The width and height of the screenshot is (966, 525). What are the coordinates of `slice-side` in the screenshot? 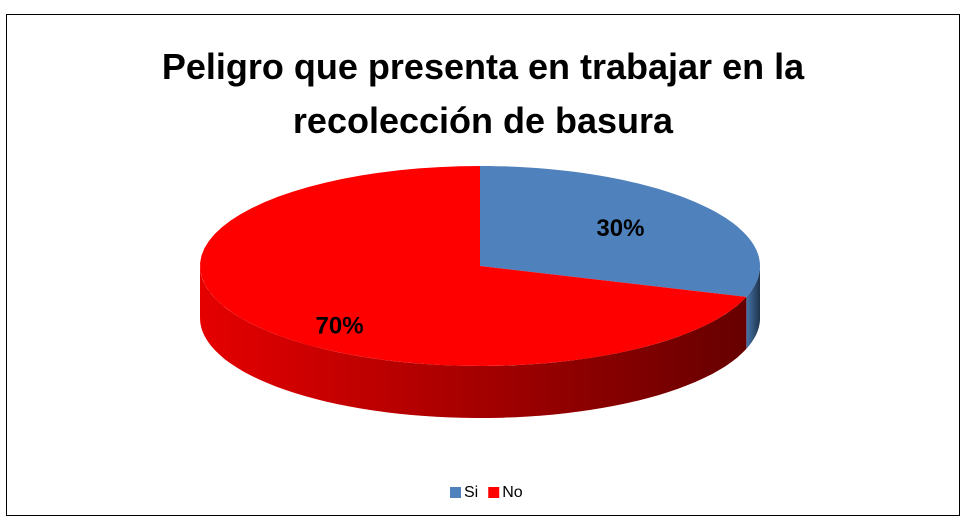 It's located at (753, 307).